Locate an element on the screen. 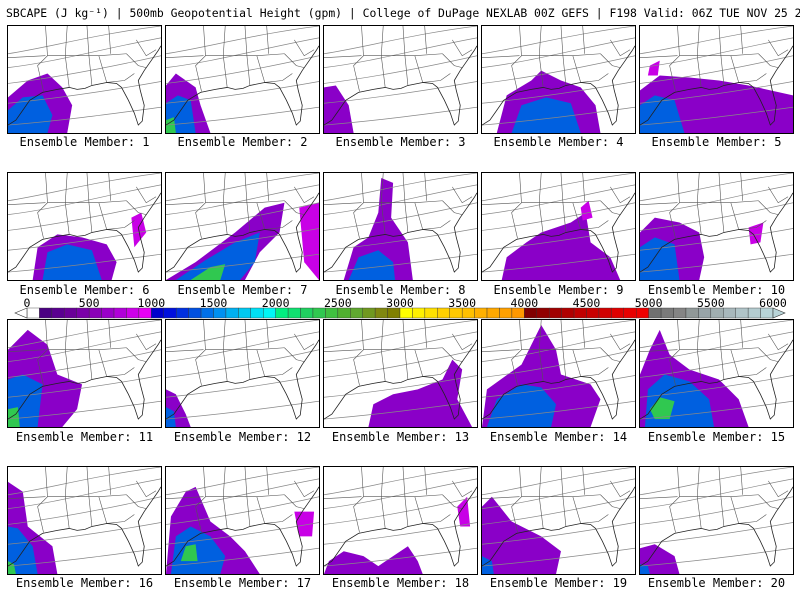 The width and height of the screenshot is (800, 600). colorbar-min-arrow is located at coordinates (21, 313).